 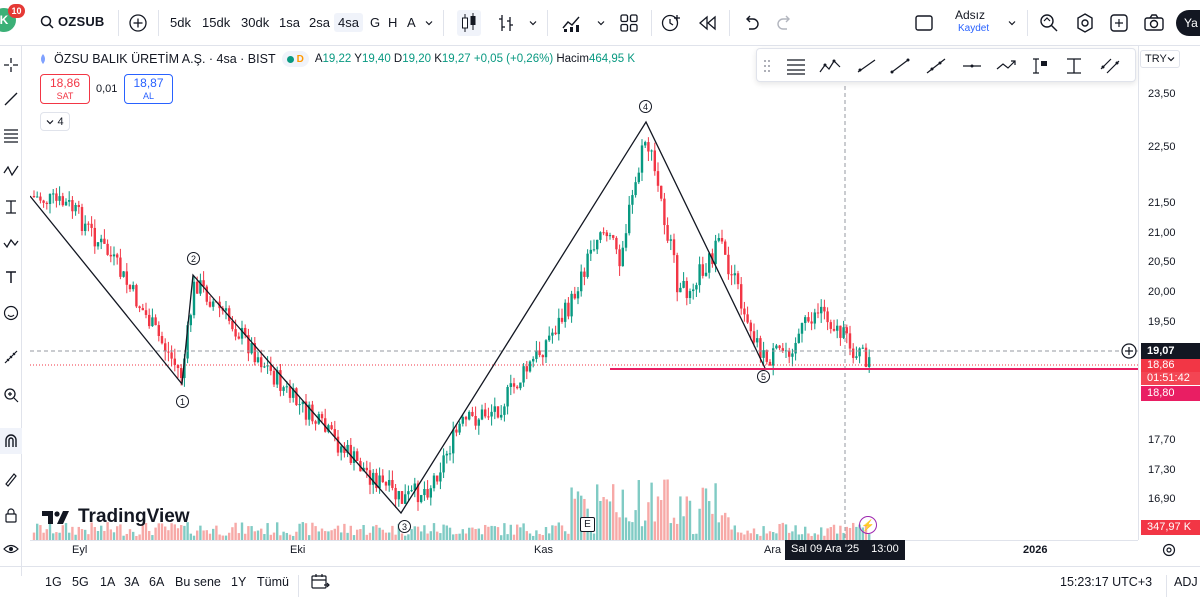 I want to click on wave-label-1: 1, so click(x=182, y=401).